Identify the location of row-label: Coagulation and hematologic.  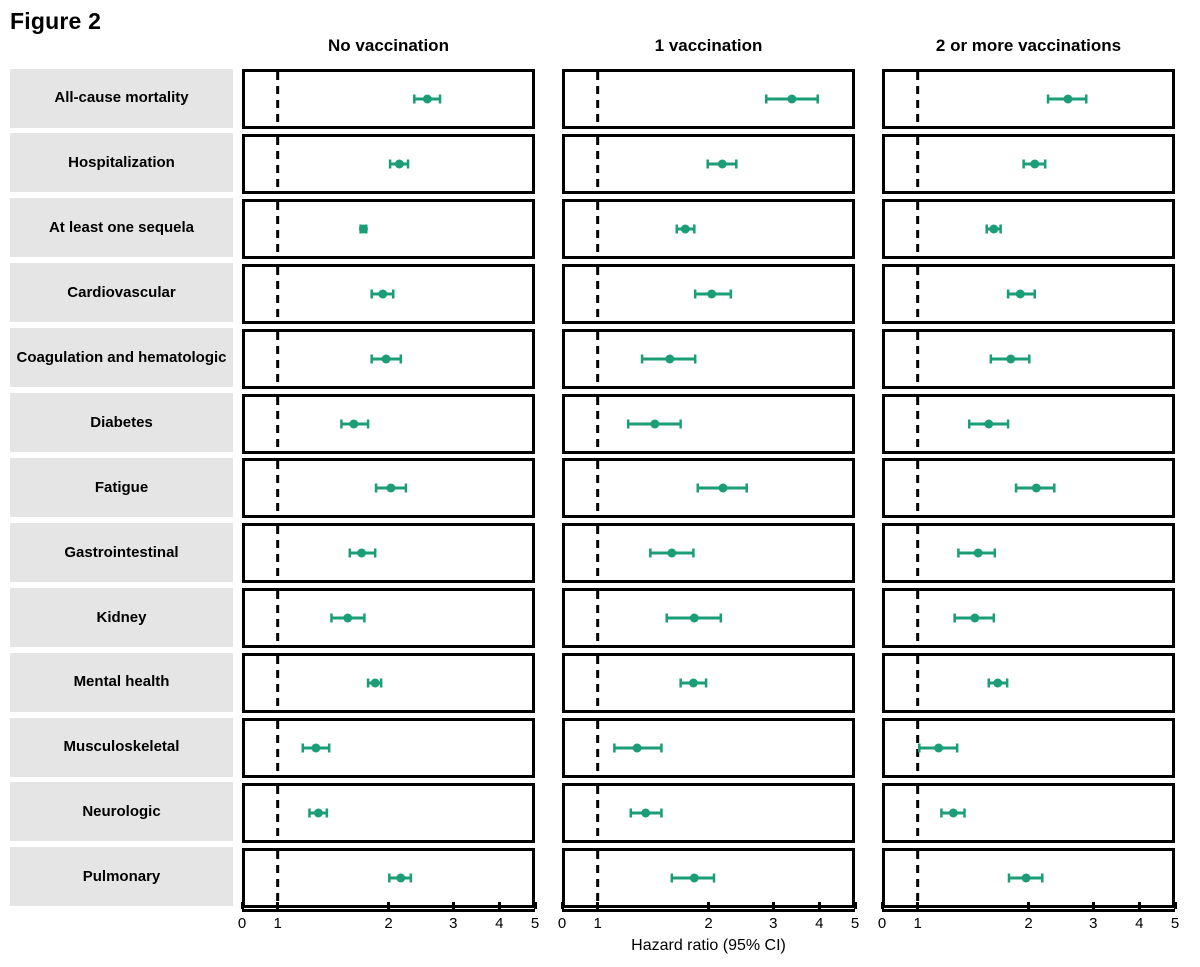
(121, 358).